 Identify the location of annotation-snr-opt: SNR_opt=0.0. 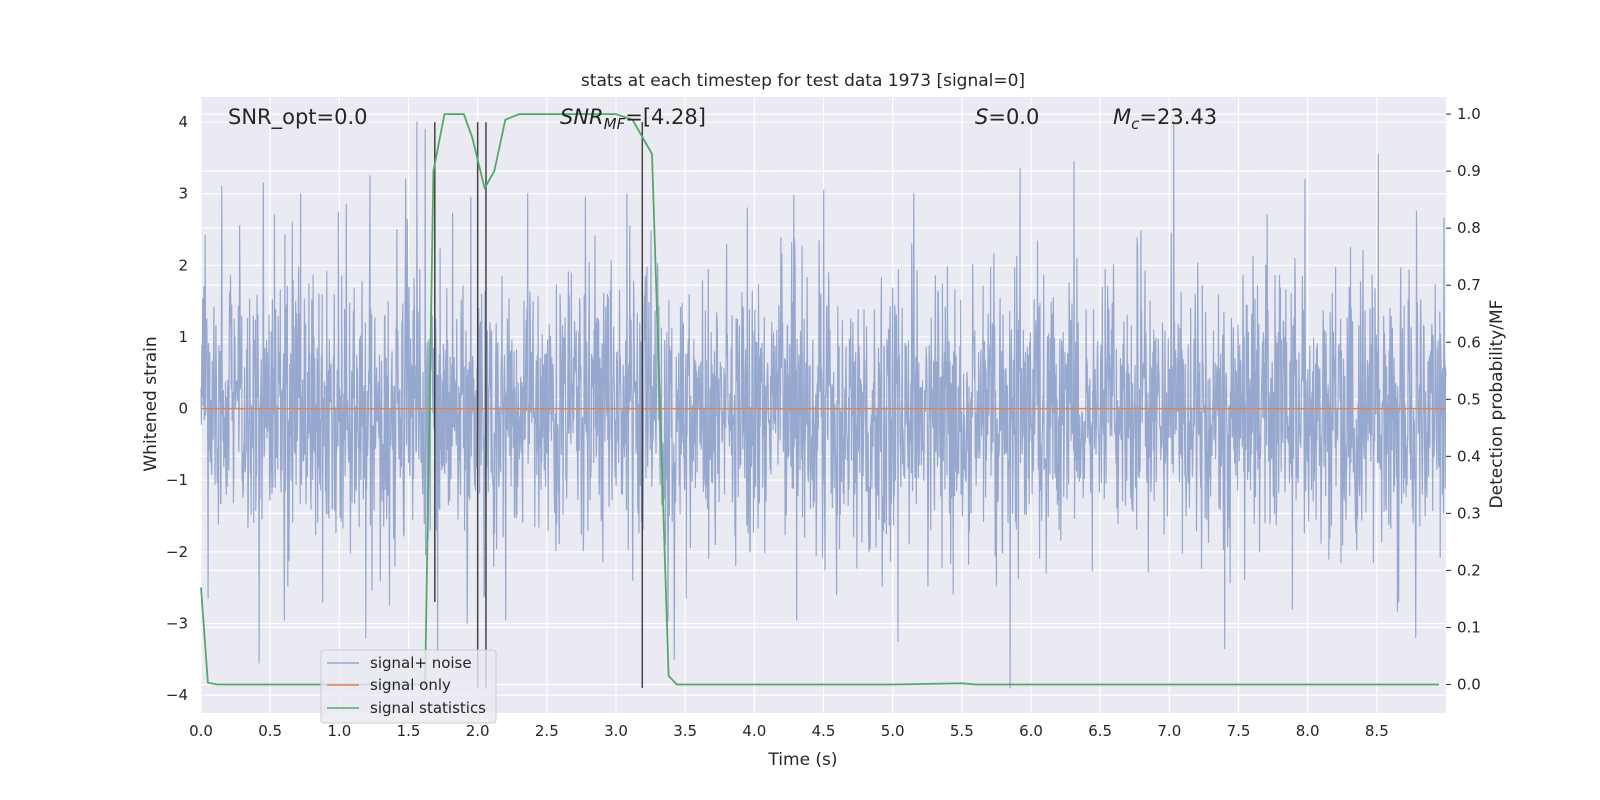
(298, 117).